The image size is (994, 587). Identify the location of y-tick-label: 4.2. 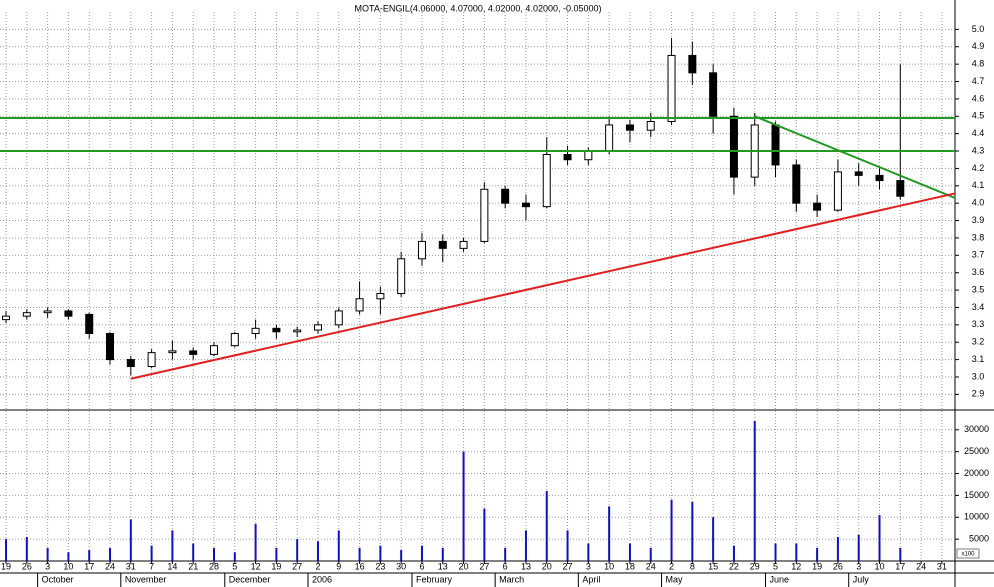
(978, 168).